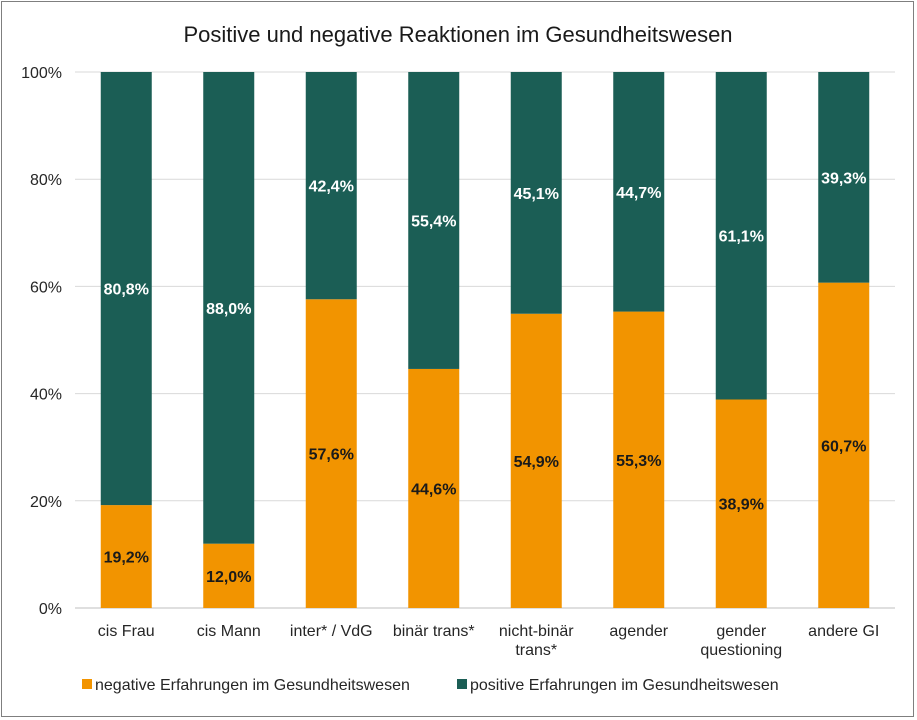 Image resolution: width=917 pixels, height=720 pixels. I want to click on data-label-negative: 12,0%, so click(228, 577).